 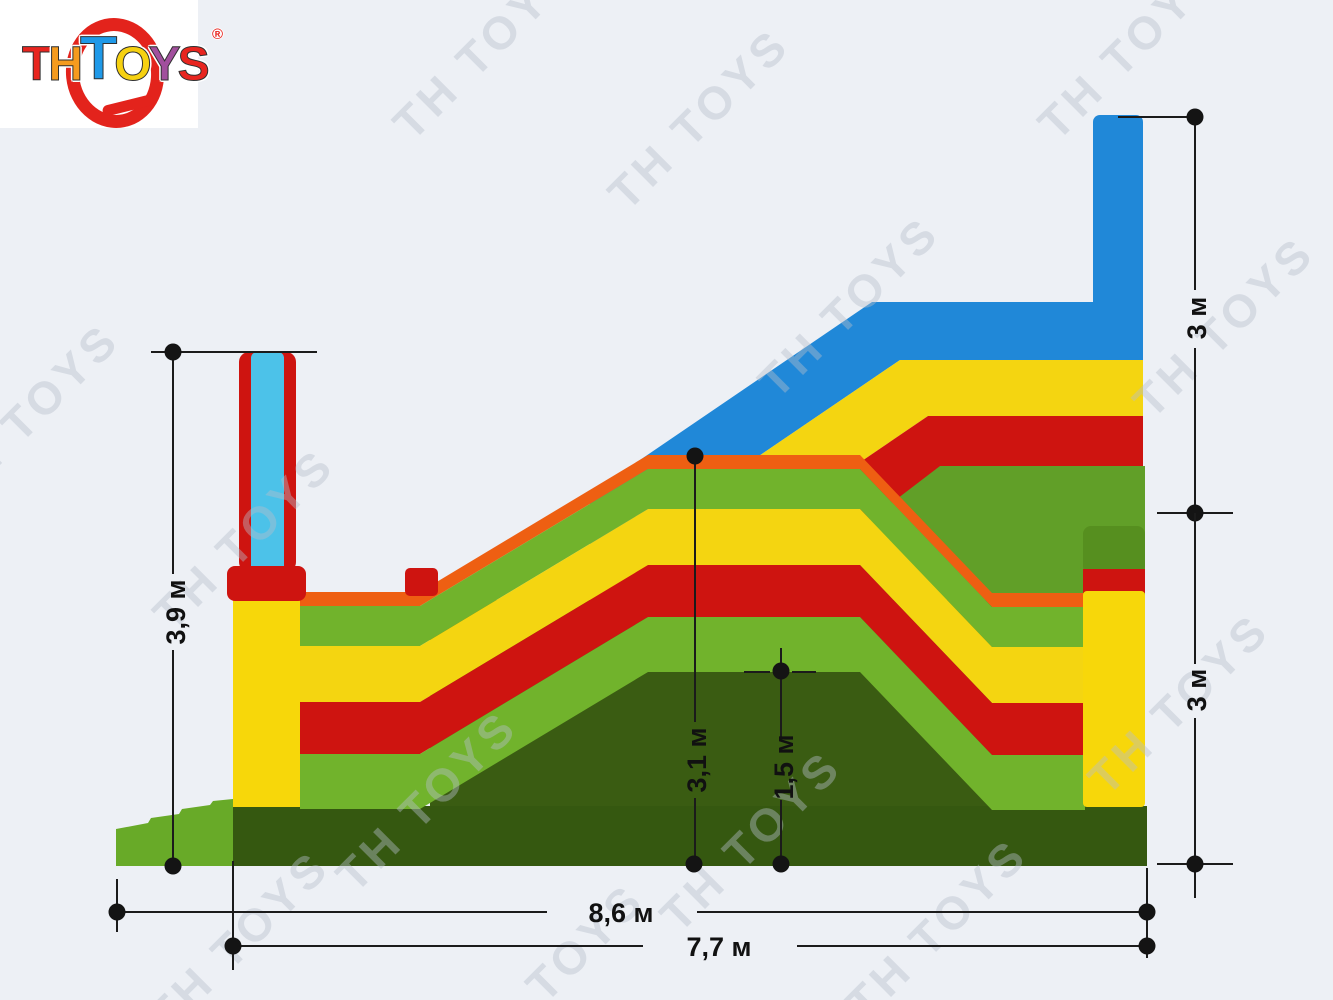 I want to click on right-column-red-collar, so click(x=1114, y=581).